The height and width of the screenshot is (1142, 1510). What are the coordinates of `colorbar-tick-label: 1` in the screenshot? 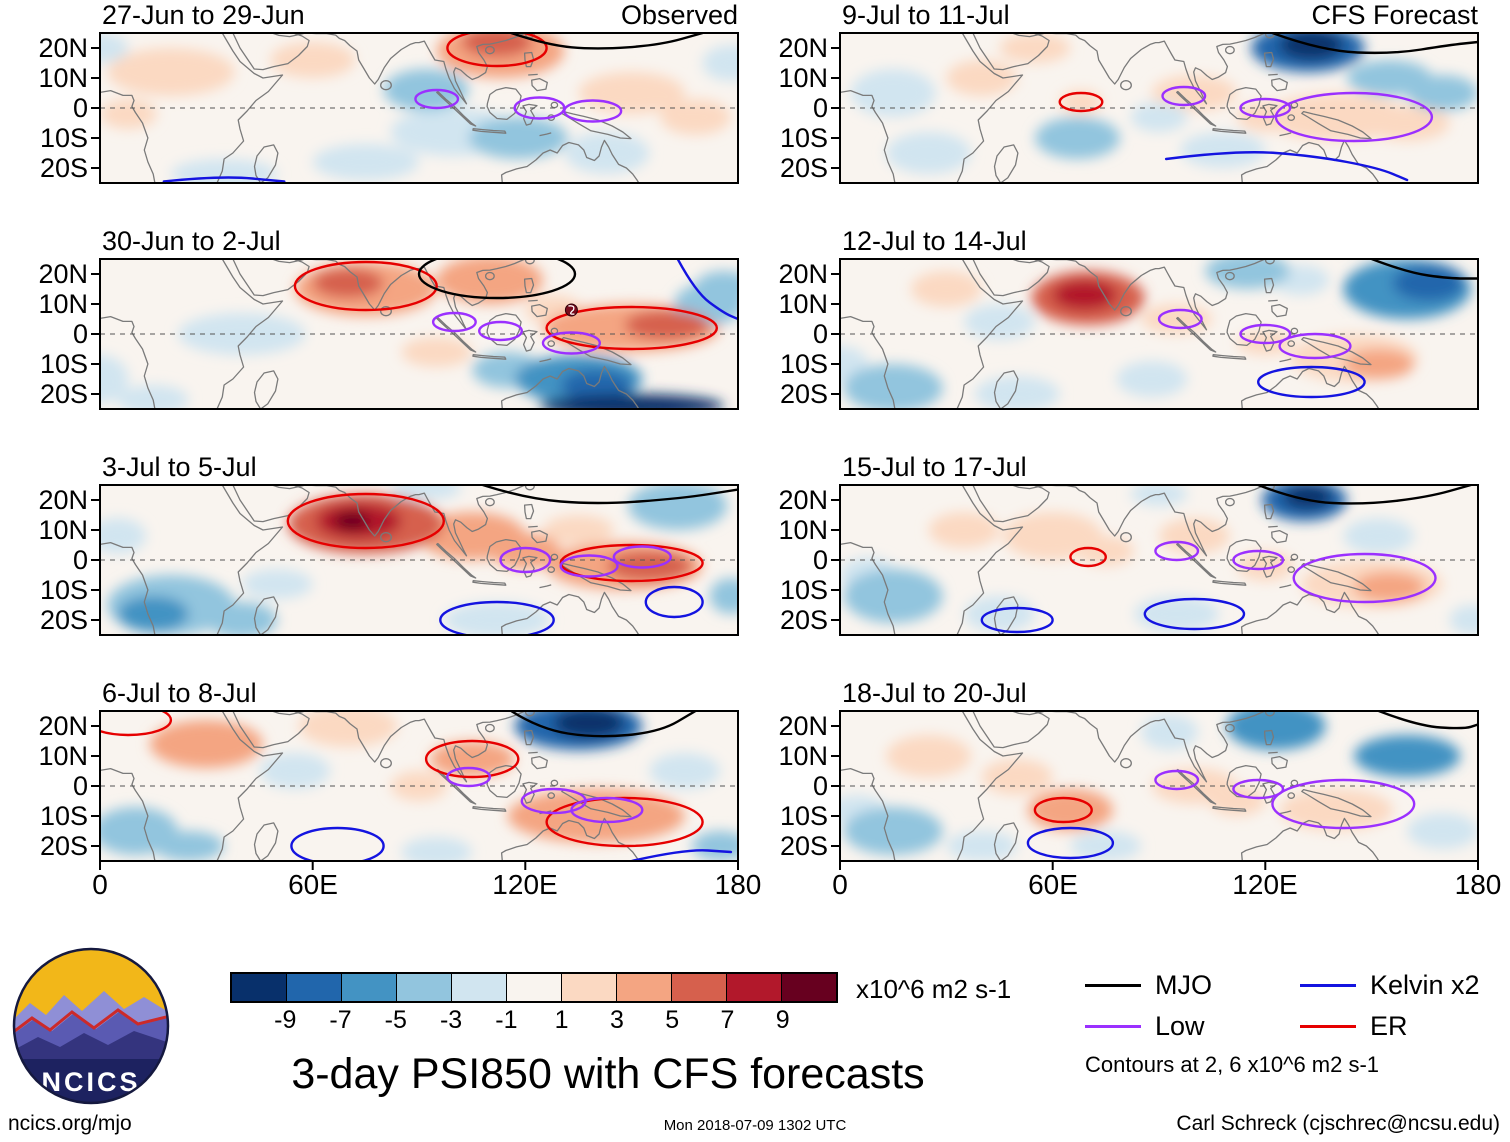 It's located at (561, 1020).